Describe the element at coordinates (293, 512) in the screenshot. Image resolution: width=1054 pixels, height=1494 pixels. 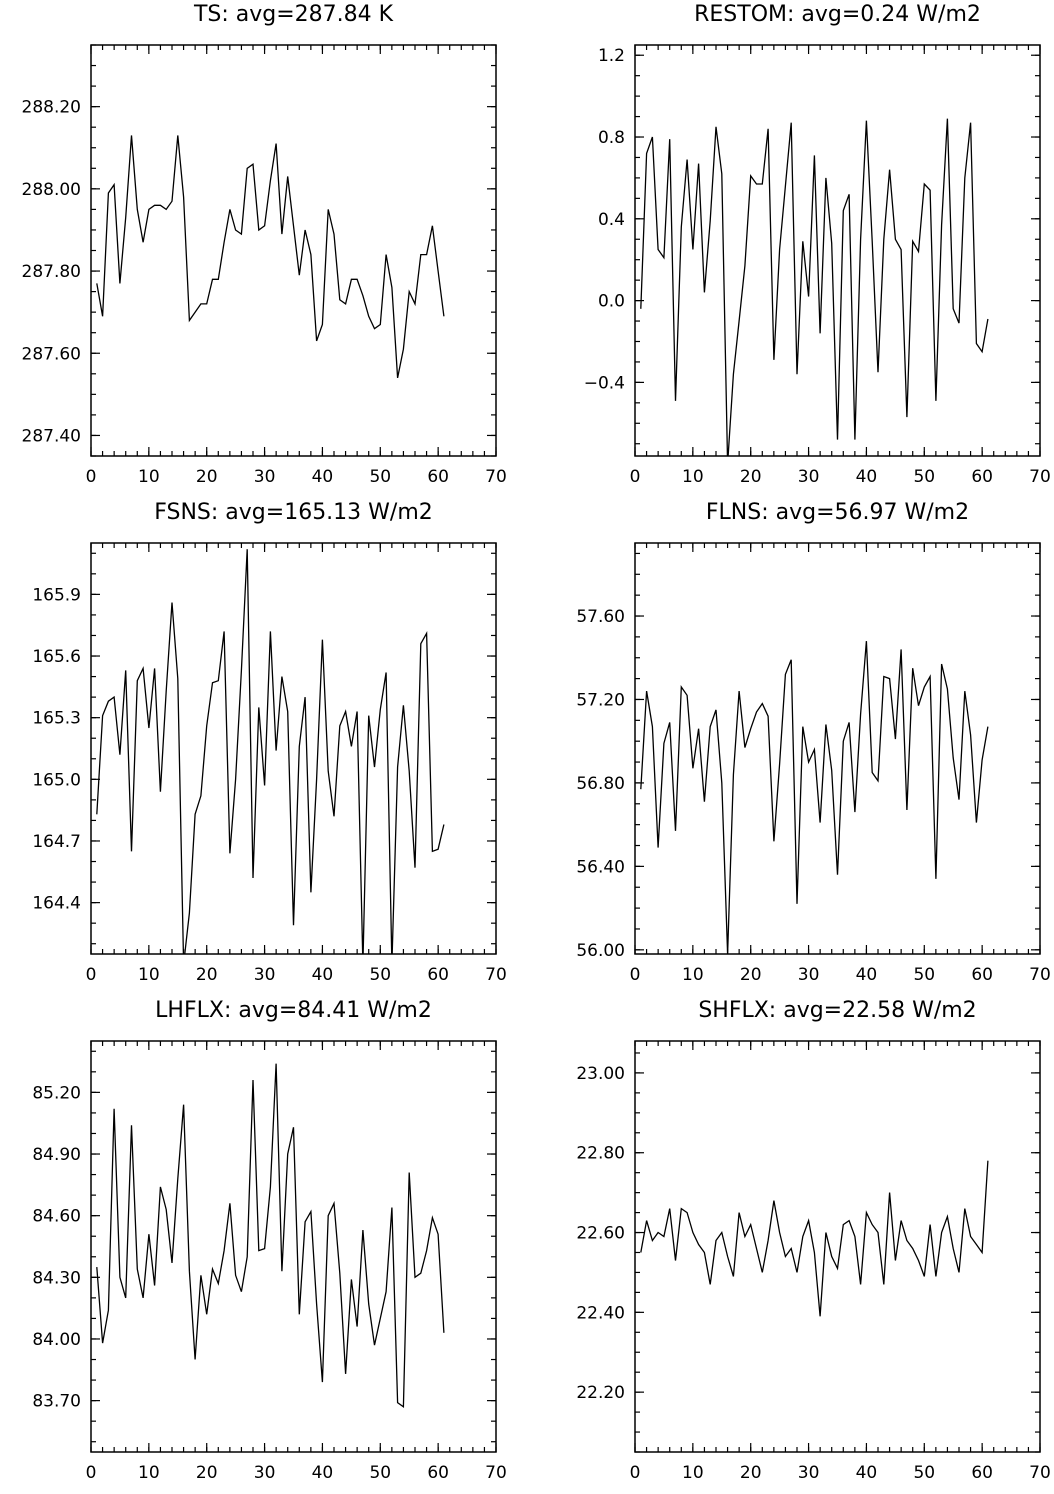
I see `chart-title: FSNS: avg=165.13 W/m2` at that location.